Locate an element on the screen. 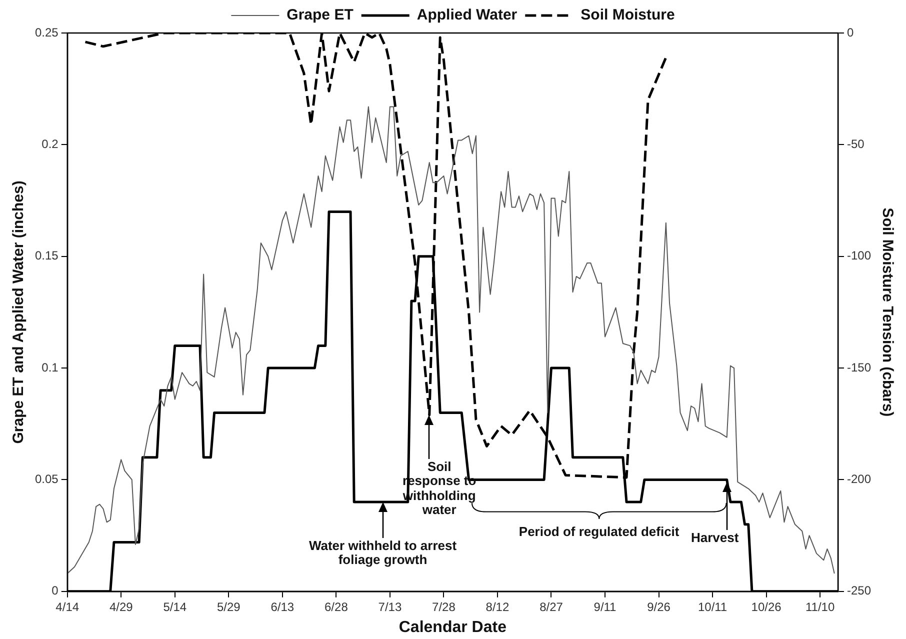 This screenshot has width=906, height=639. x-axis-title: Calendar Date is located at coordinates (452, 627).